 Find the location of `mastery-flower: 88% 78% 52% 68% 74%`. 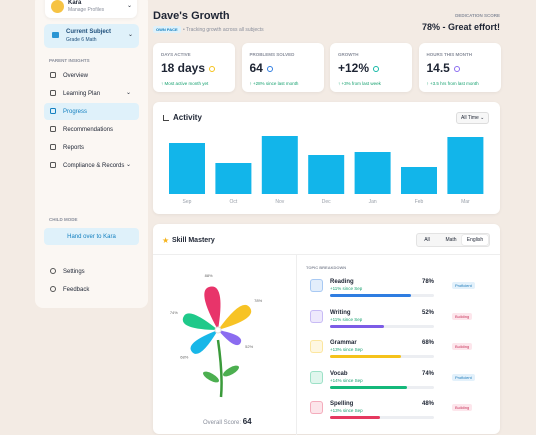

mastery-flower: 88% 78% 52% 68% 74% is located at coordinates (216, 335).